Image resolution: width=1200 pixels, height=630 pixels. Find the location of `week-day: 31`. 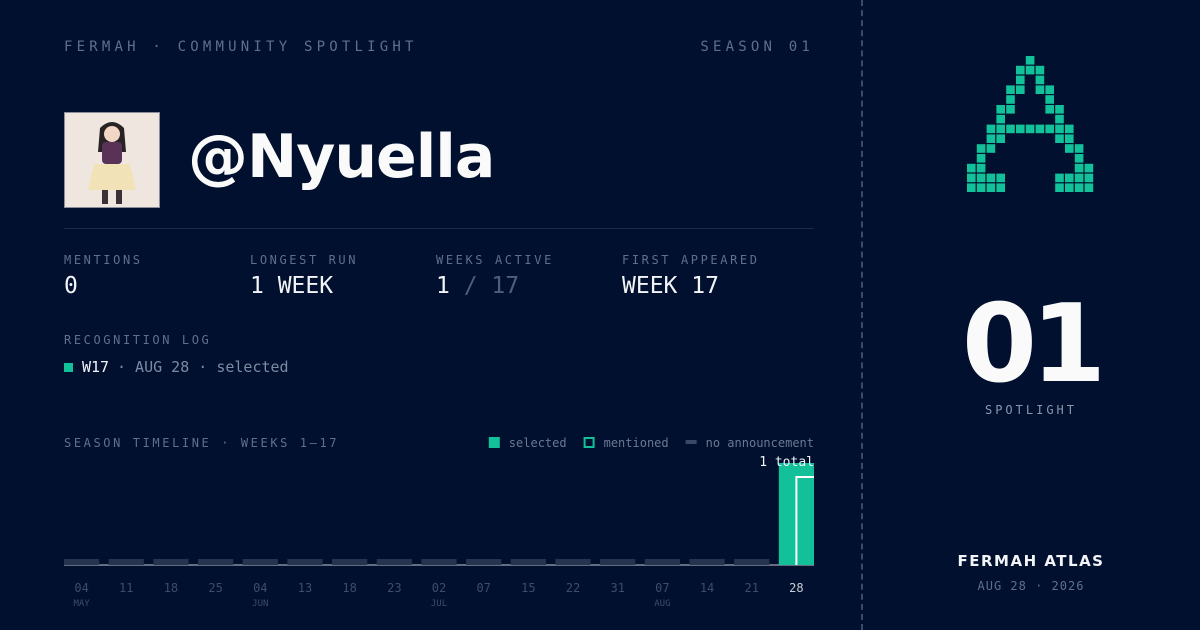

week-day: 31 is located at coordinates (617, 588).